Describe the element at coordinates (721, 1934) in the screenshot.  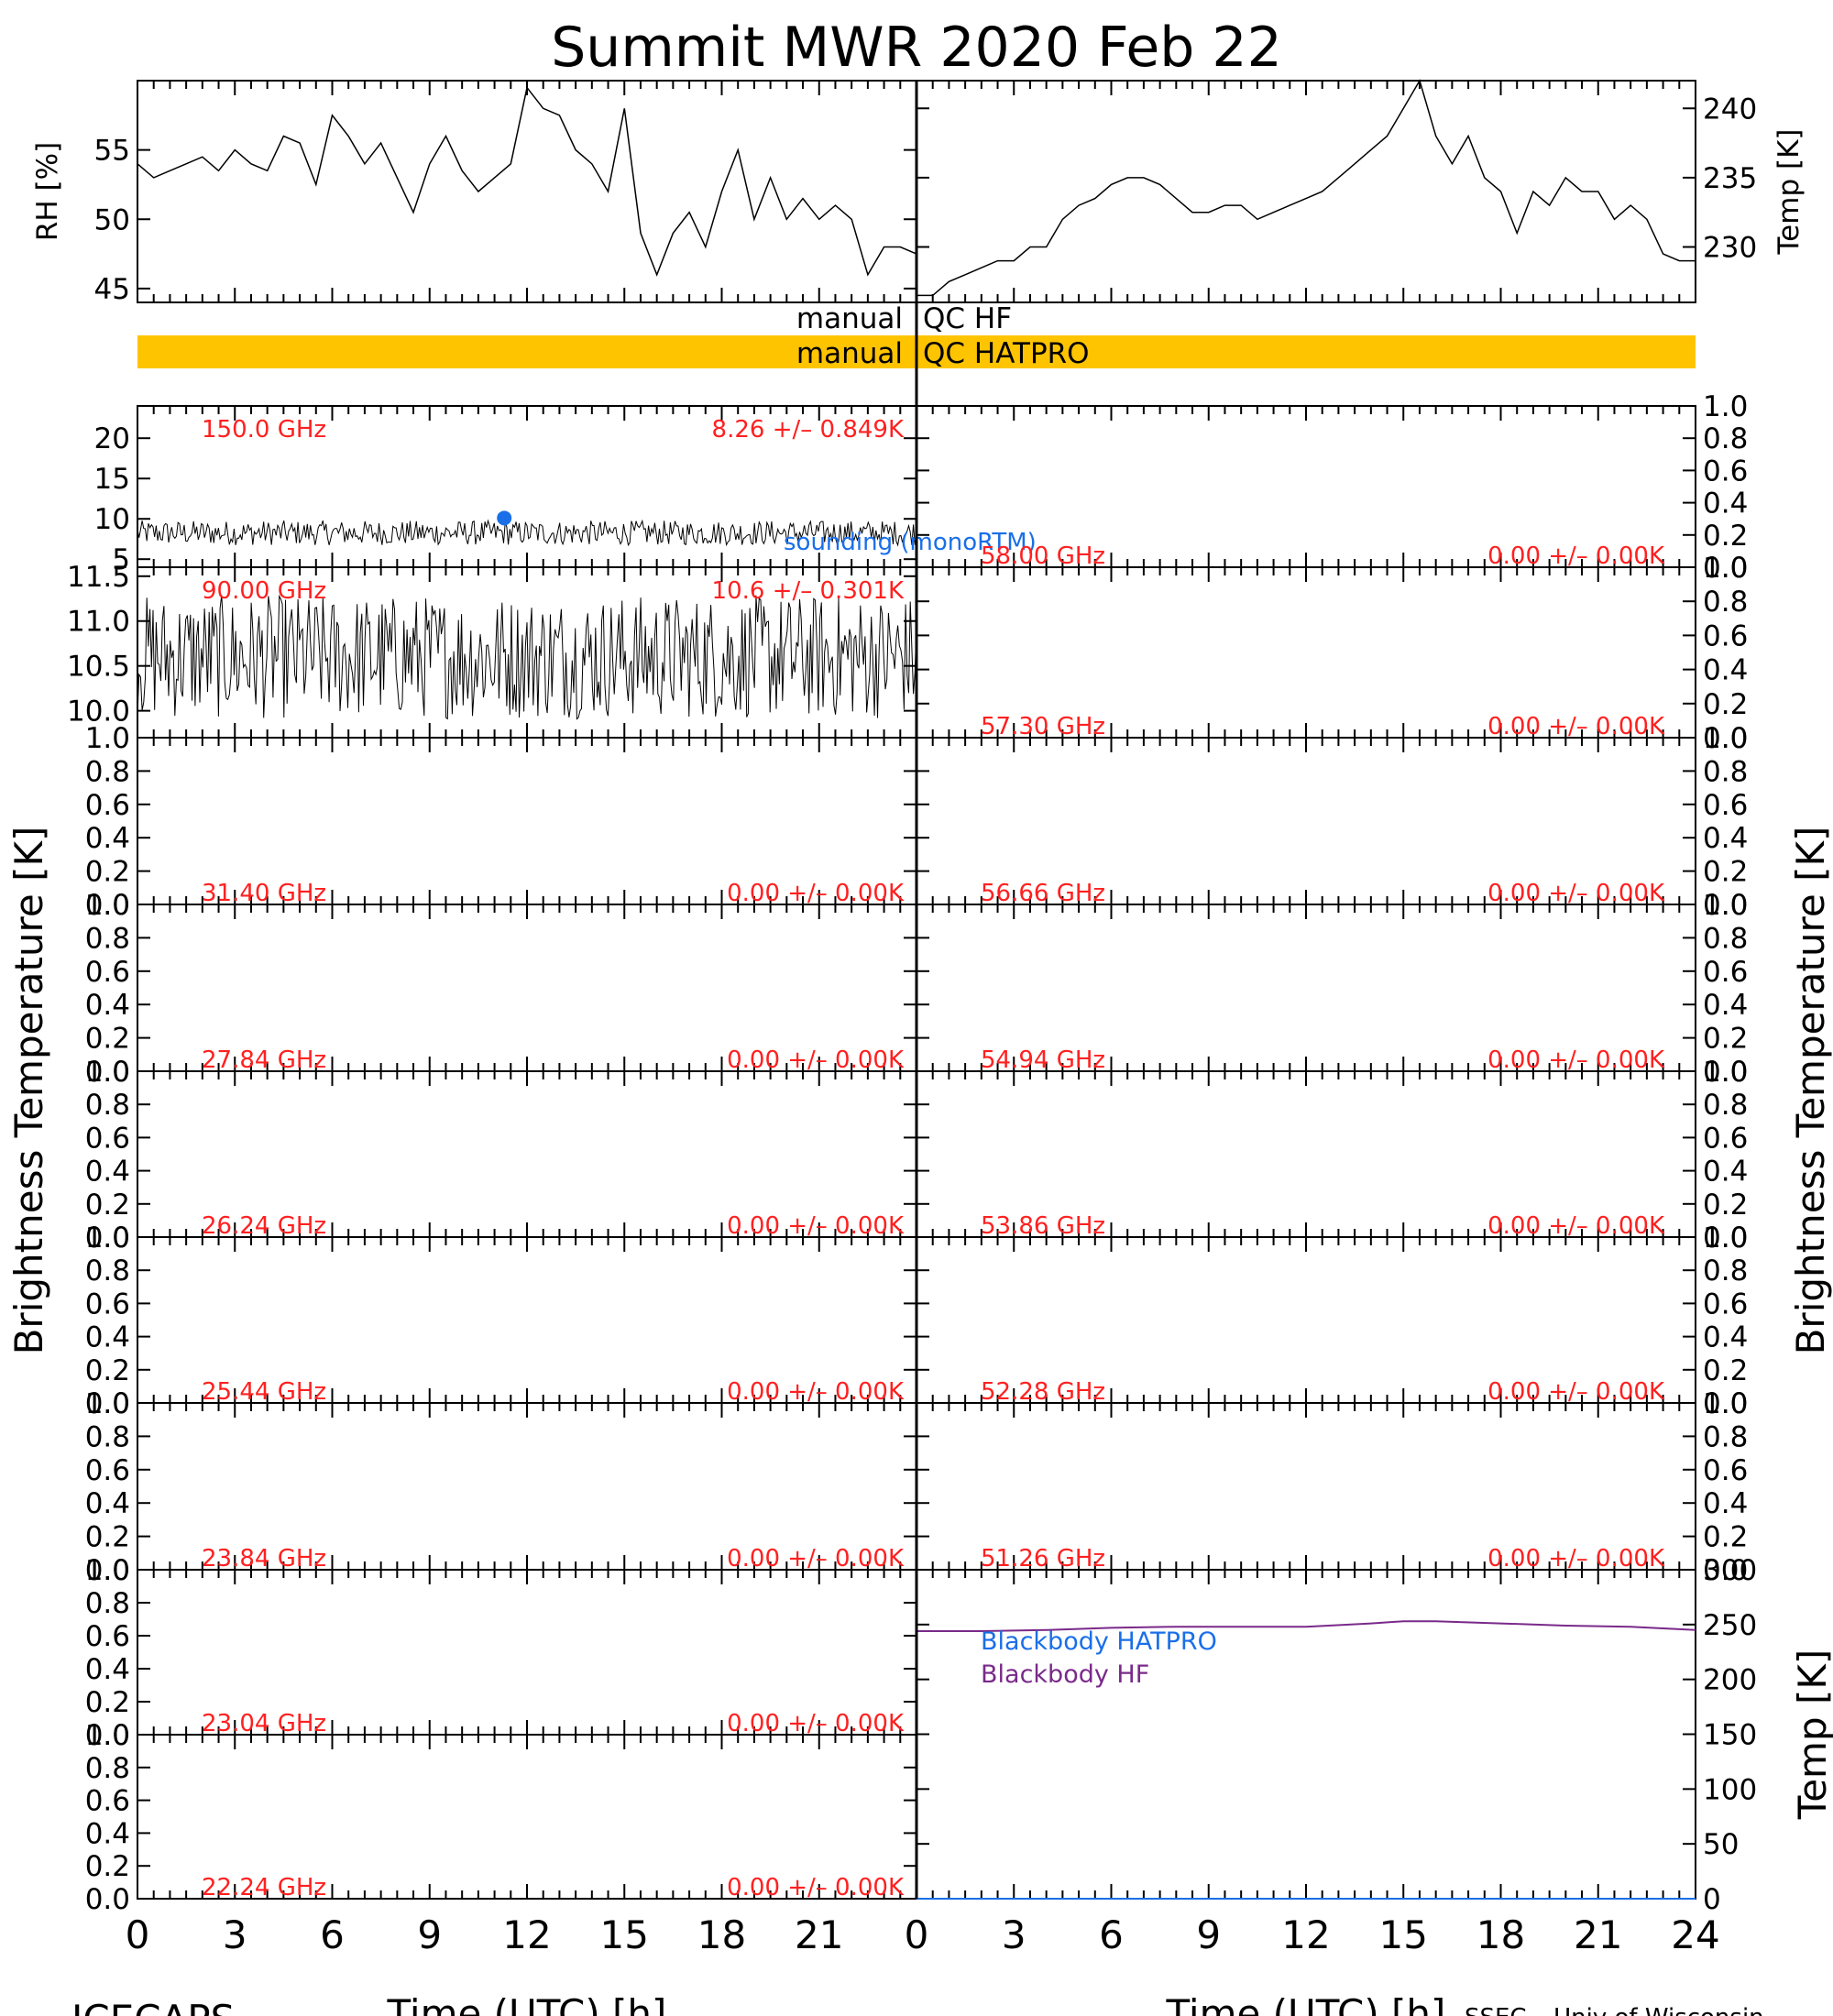
I see `x-tick-label-left: 18` at that location.